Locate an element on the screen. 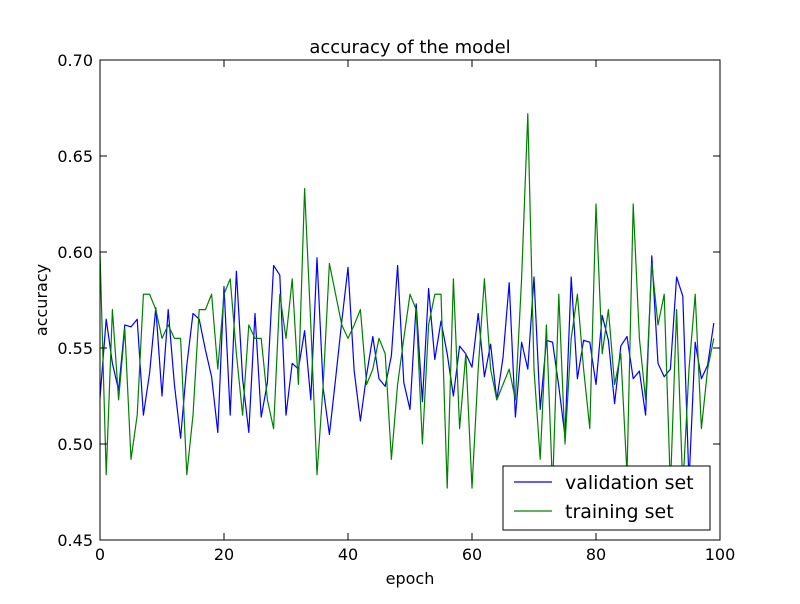 This screenshot has width=800, height=604. y-axis-label: accuracy is located at coordinates (41, 300).